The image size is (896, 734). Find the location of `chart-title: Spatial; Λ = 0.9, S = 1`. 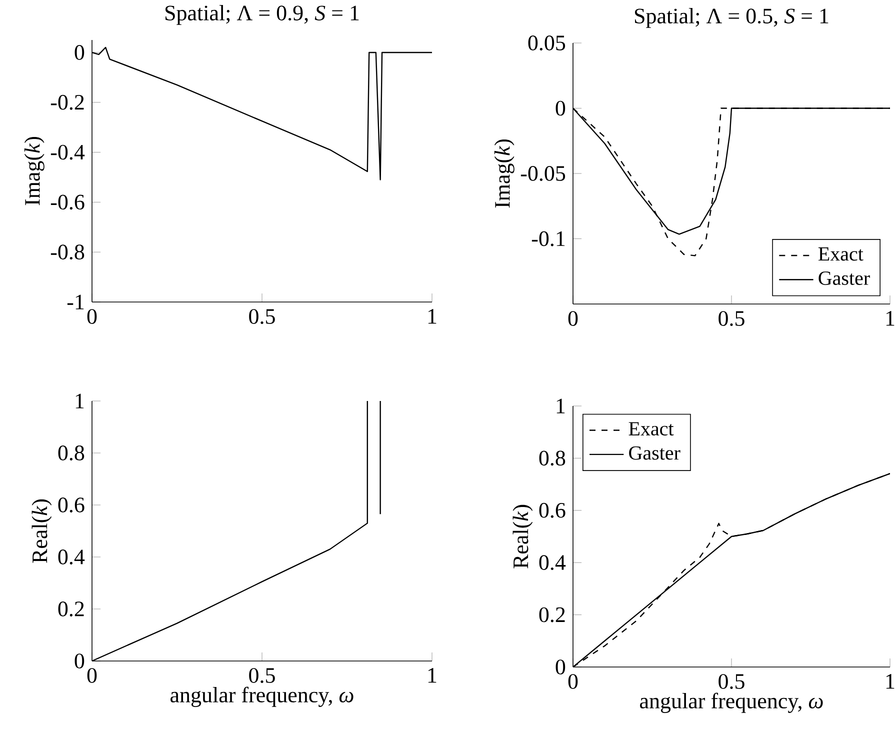

chart-title: Spatial; Λ = 0.9, S = 1 is located at coordinates (262, 15).